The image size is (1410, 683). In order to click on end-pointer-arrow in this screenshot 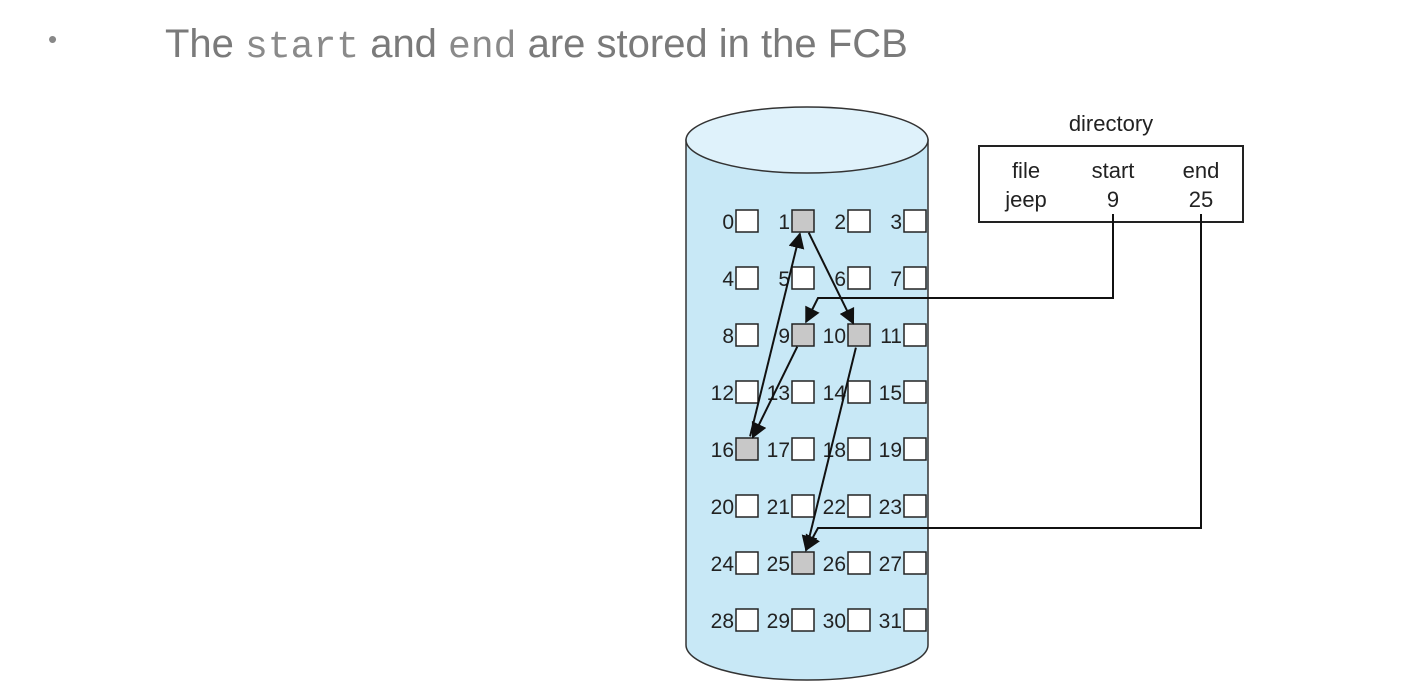, I will do `click(1003, 383)`.